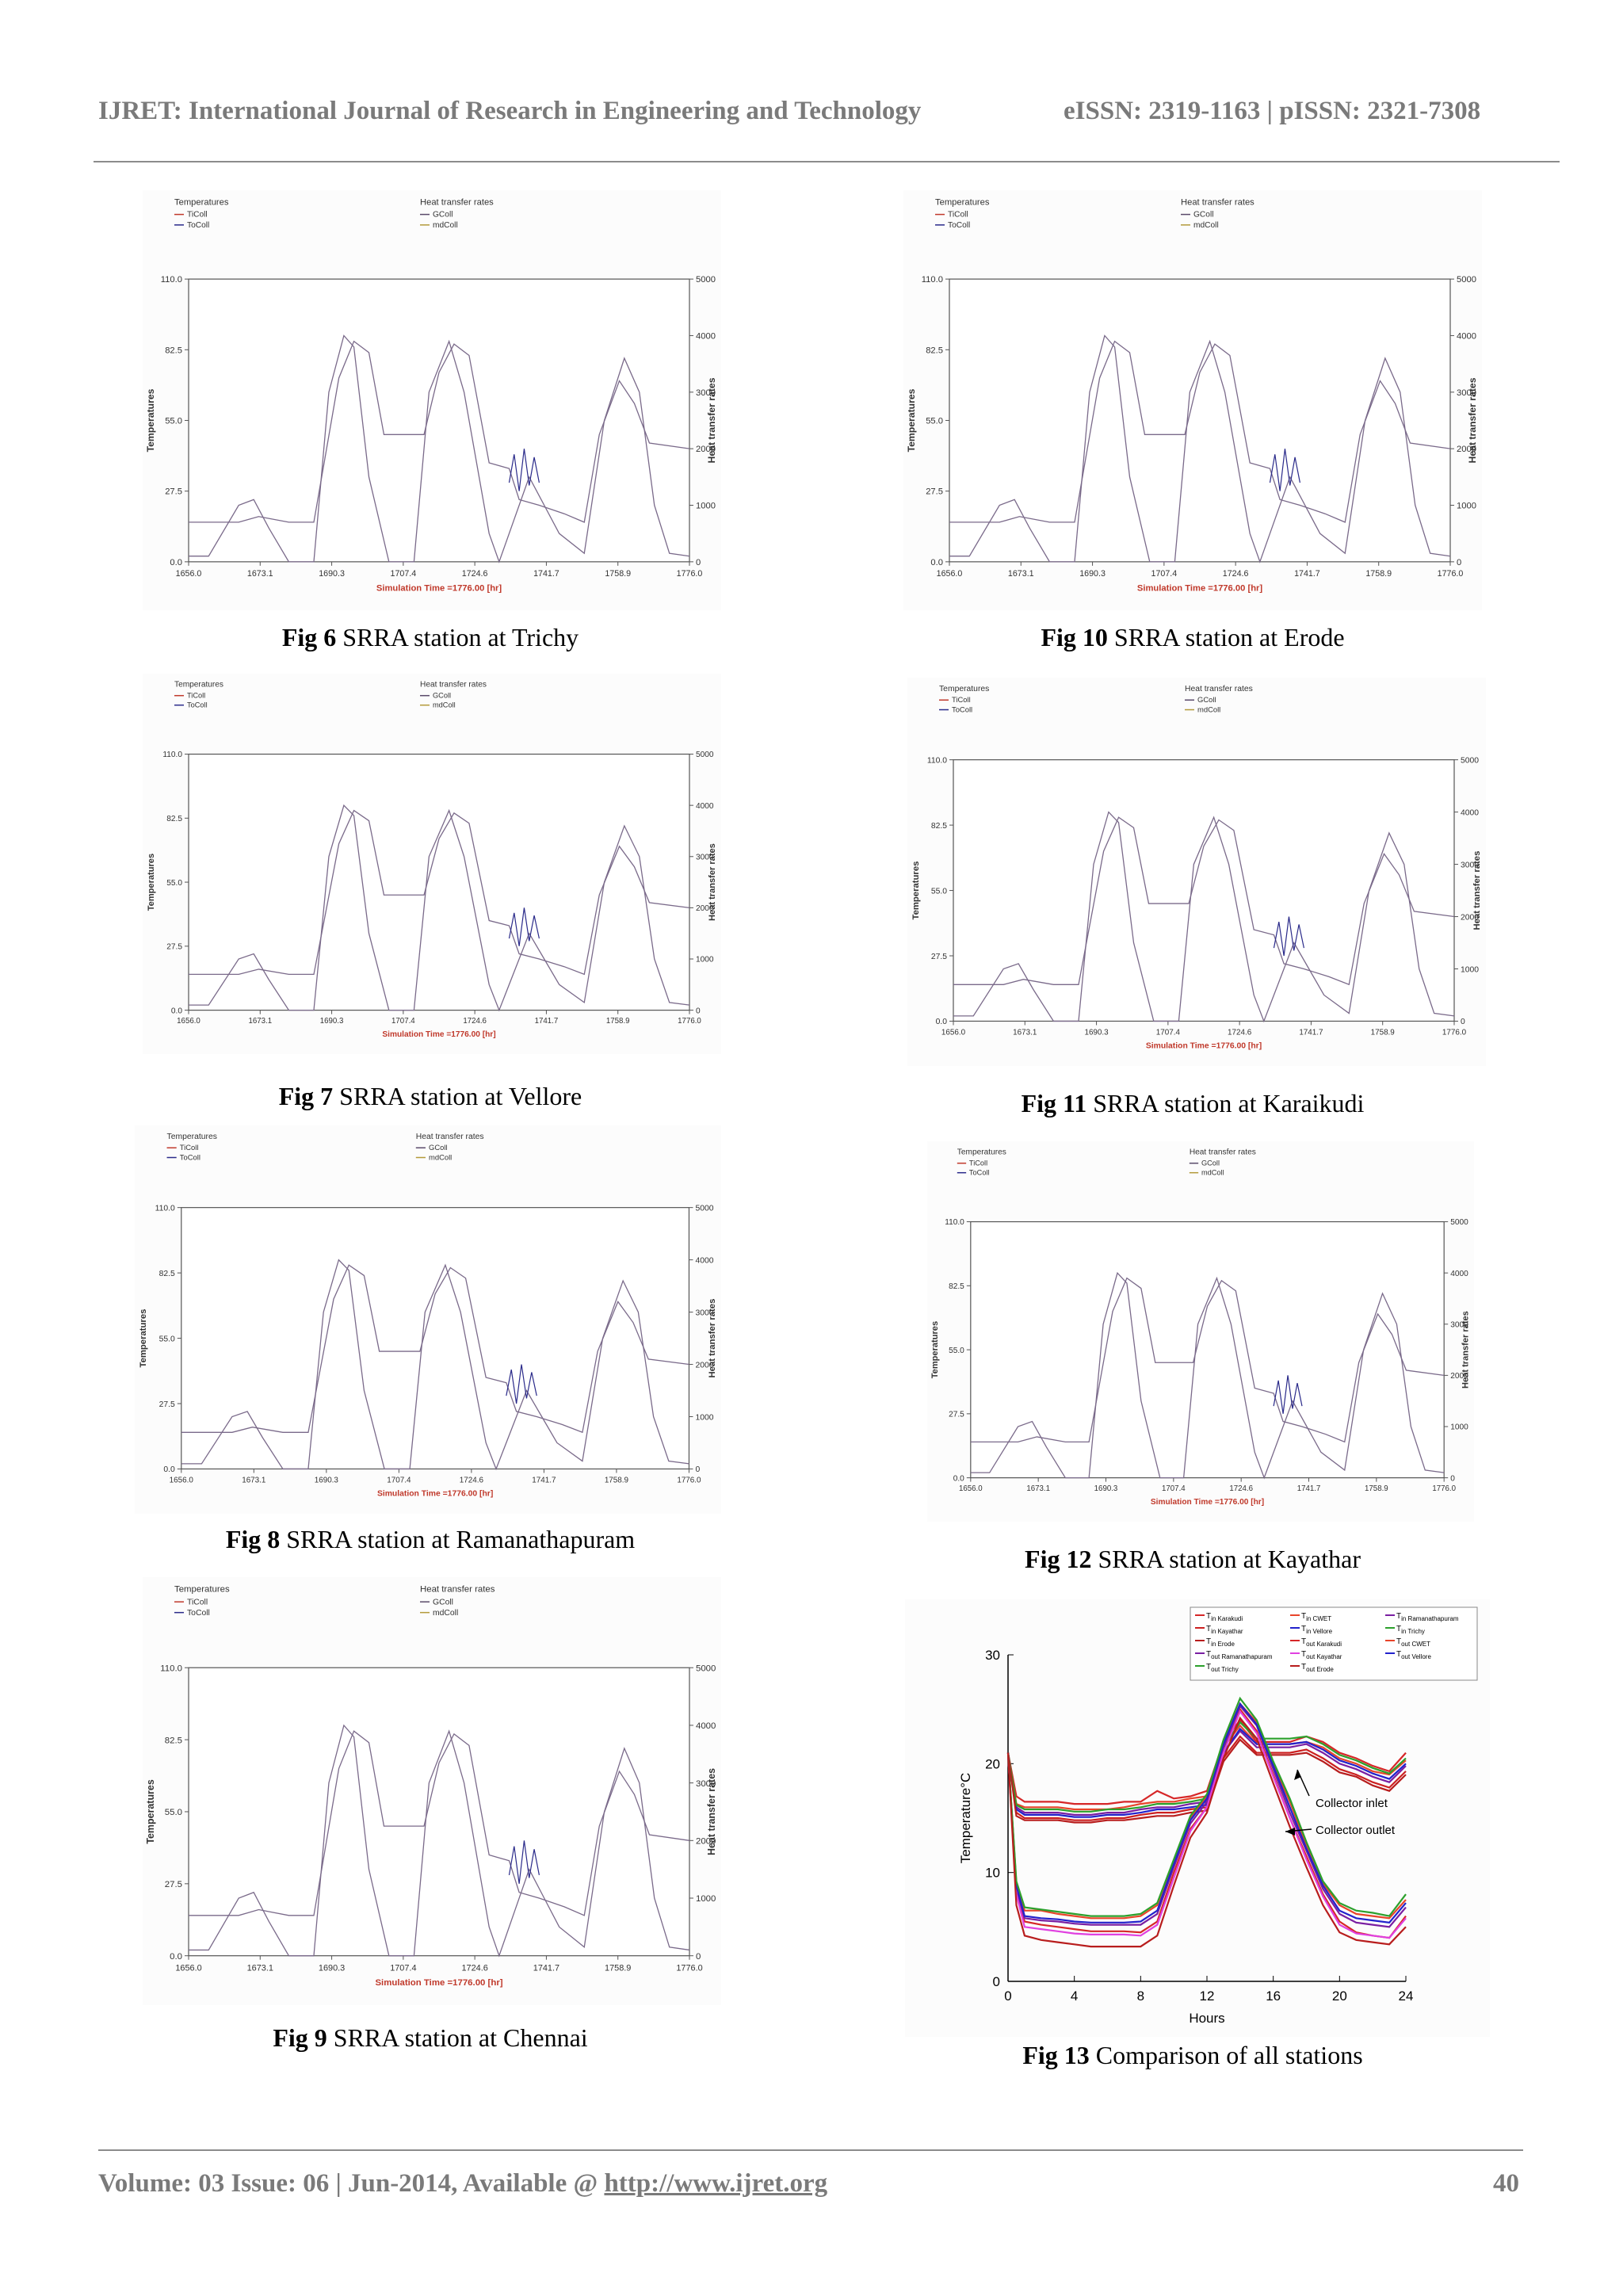 This screenshot has height=2296, width=1623. What do you see at coordinates (1339, 1996) in the screenshot?
I see `x-tick-label: 20` at bounding box center [1339, 1996].